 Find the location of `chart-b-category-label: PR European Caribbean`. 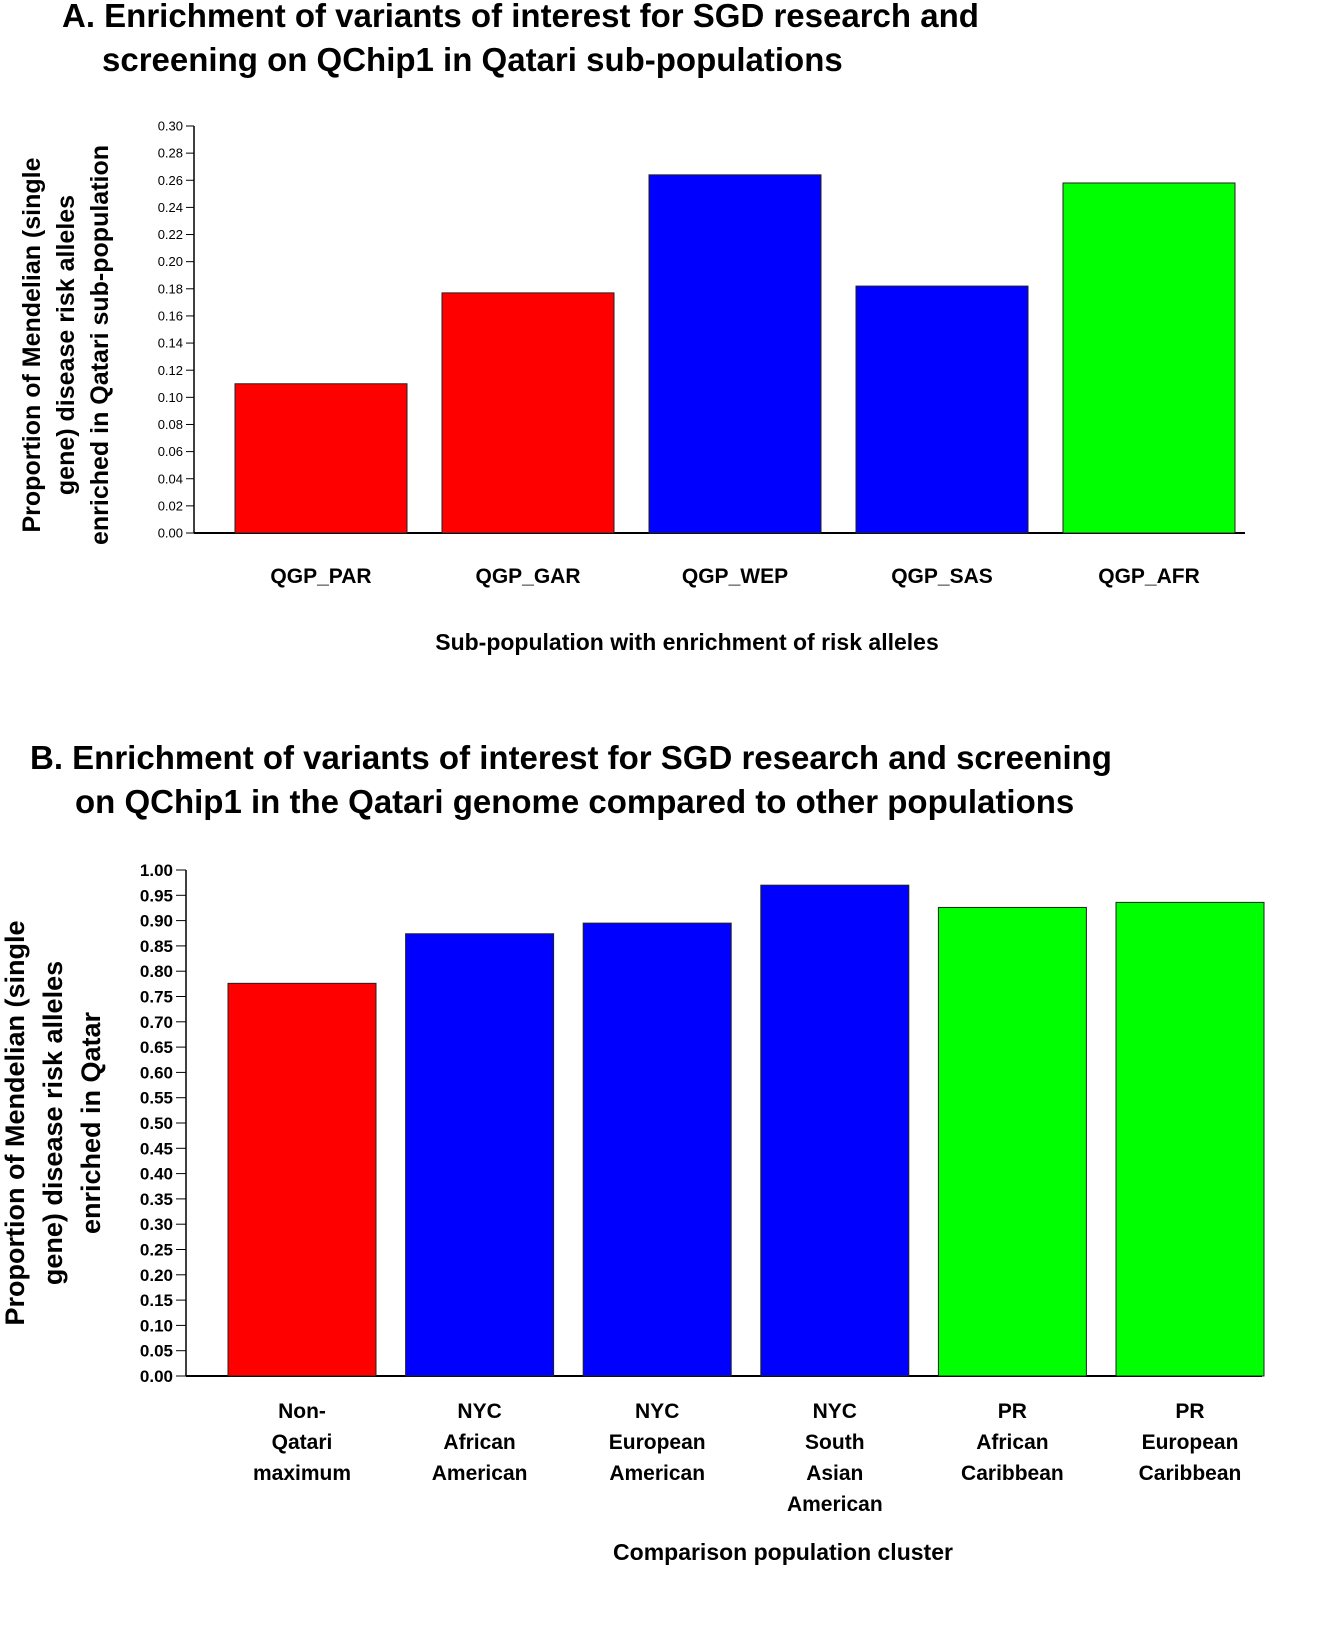

chart-b-category-label: PR European Caribbean is located at coordinates (1190, 1442).